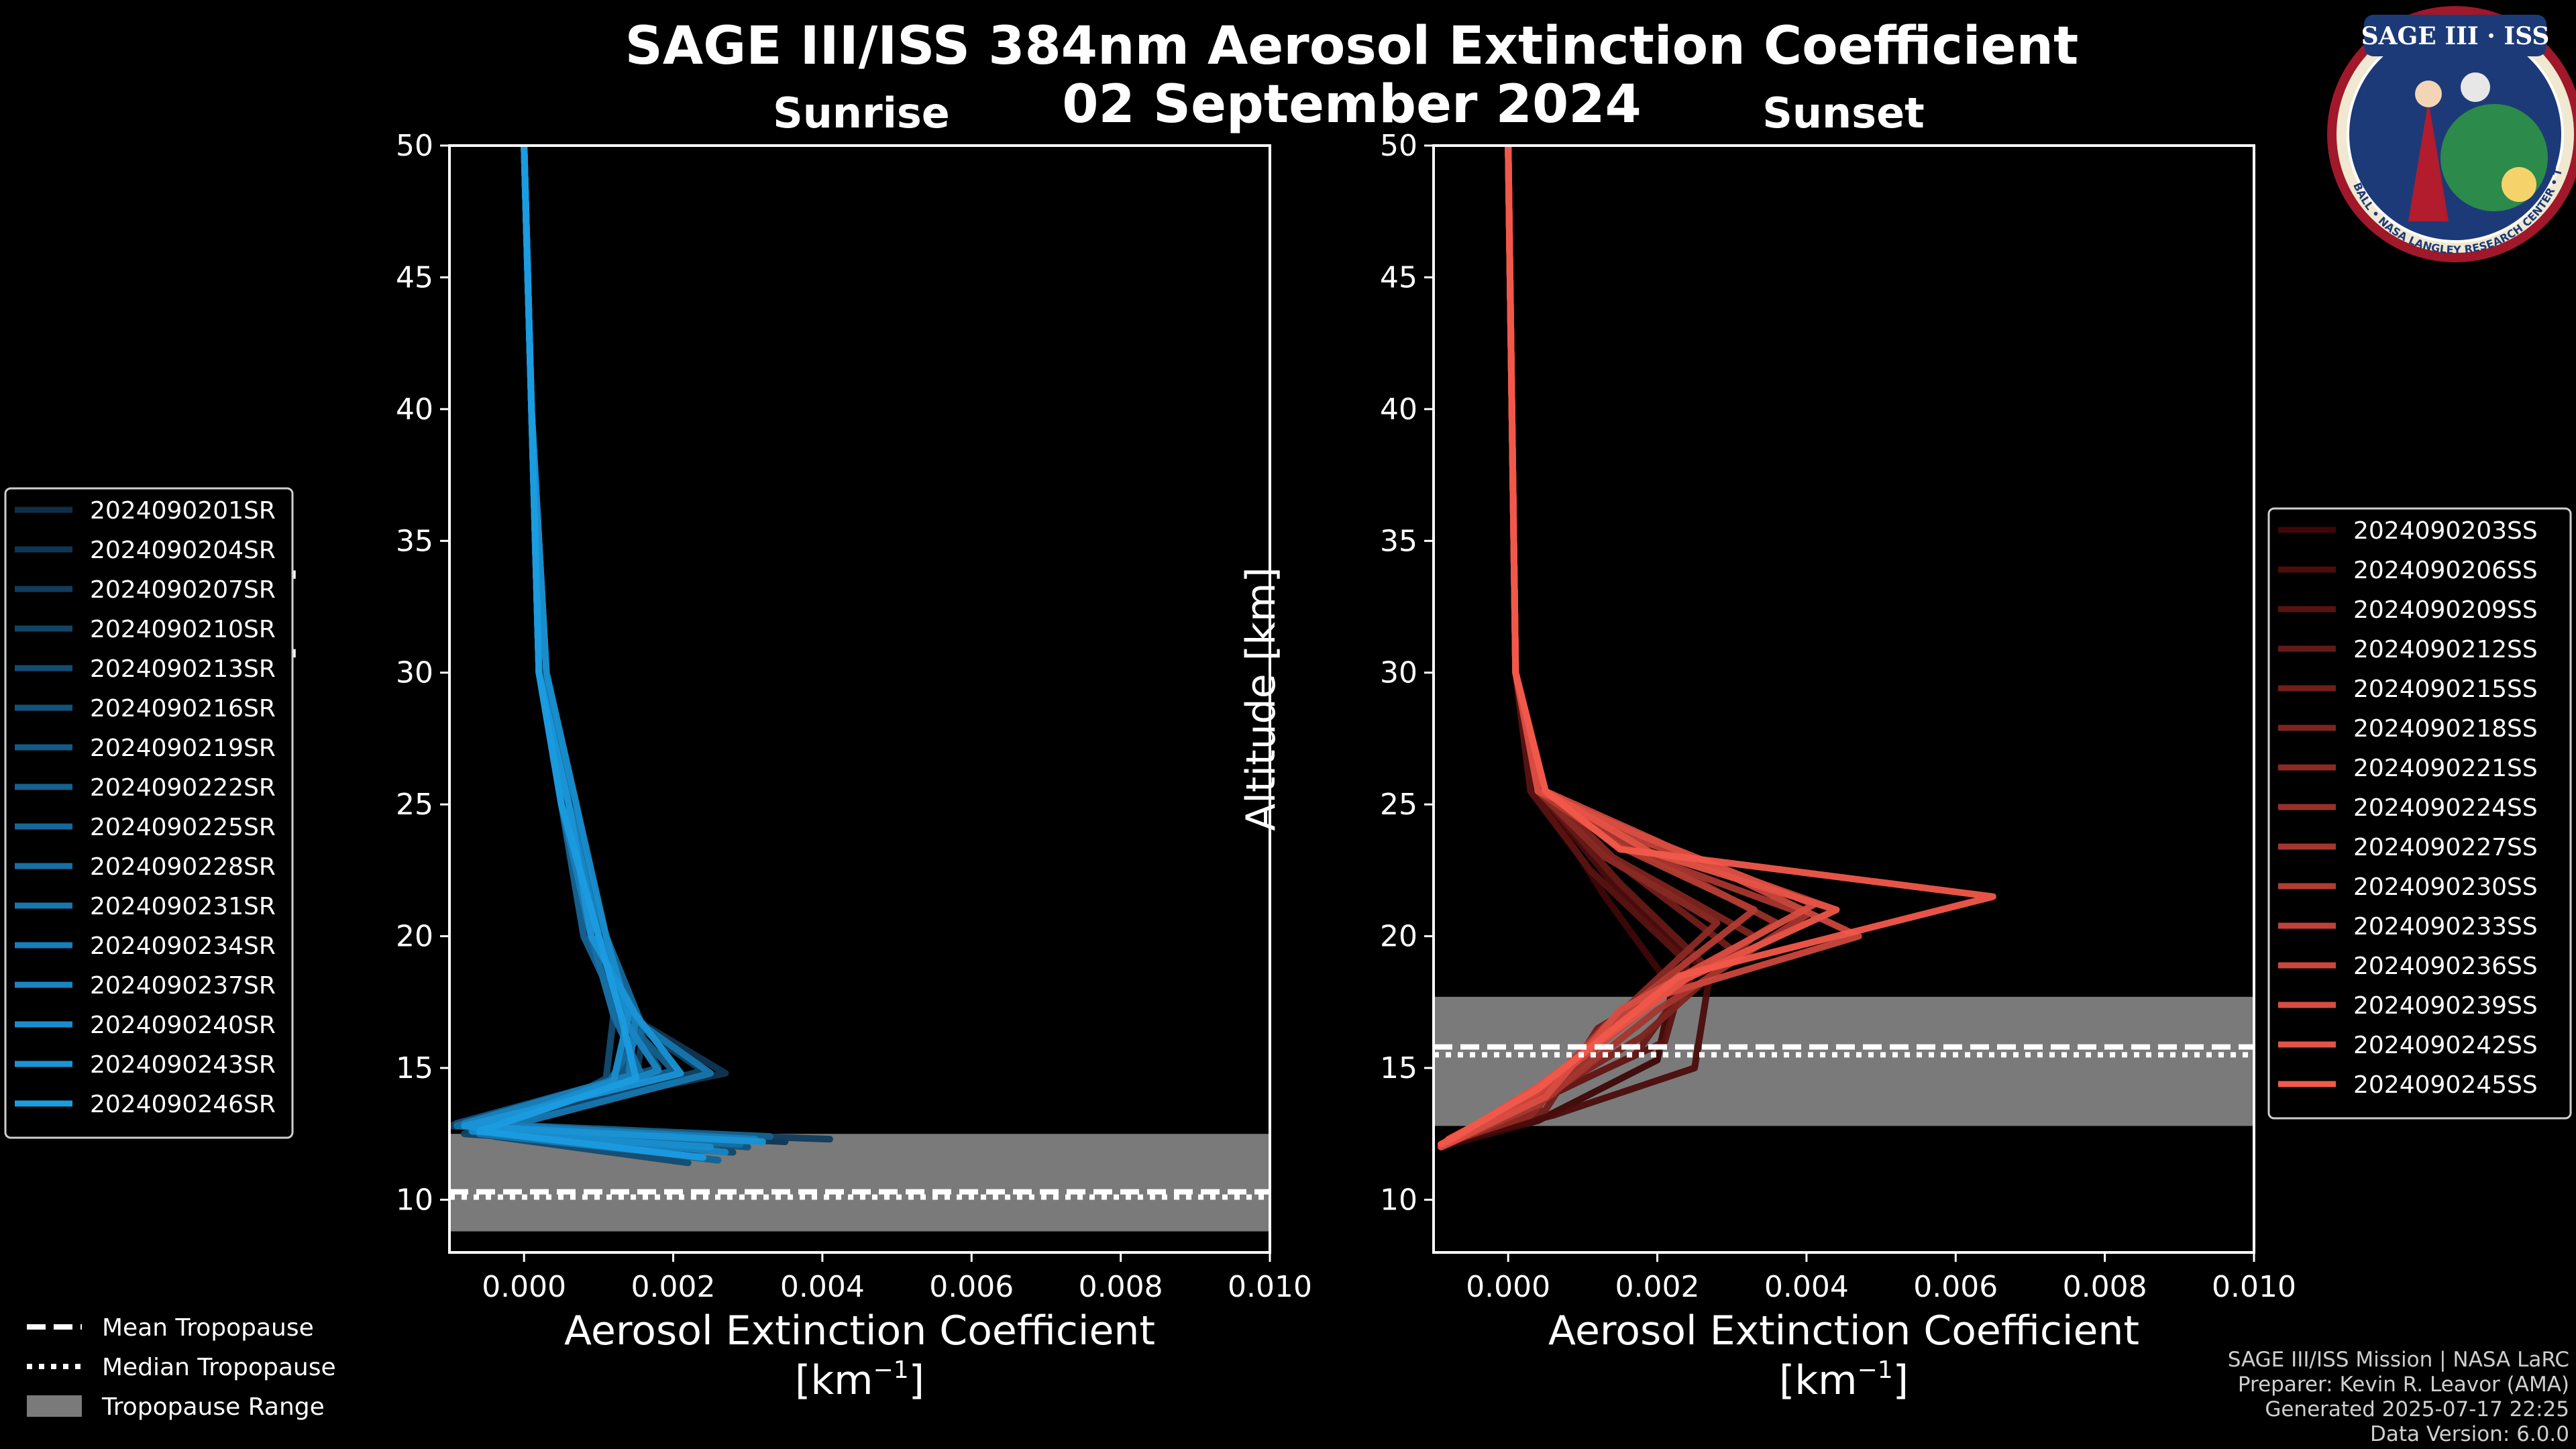 This screenshot has height=1449, width=2576. What do you see at coordinates (183, 1104) in the screenshot?
I see `legend-label: 2024090246SR` at bounding box center [183, 1104].